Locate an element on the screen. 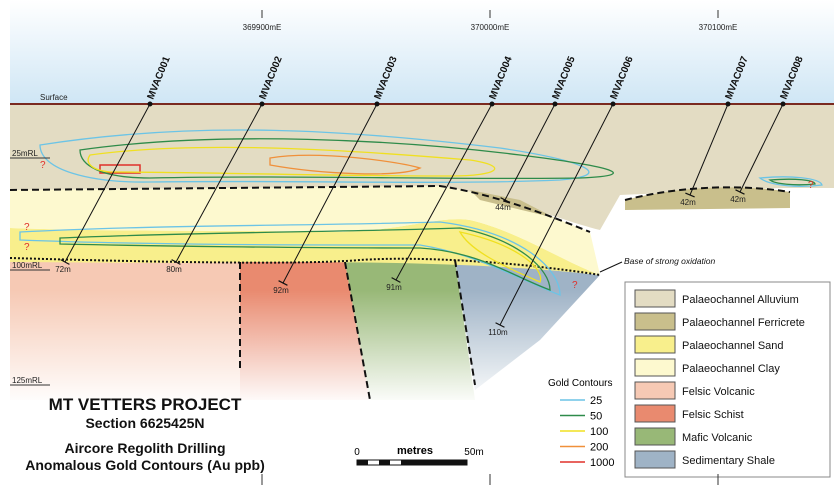 The image size is (834, 490). hole-depth: 44m is located at coordinates (503, 207).